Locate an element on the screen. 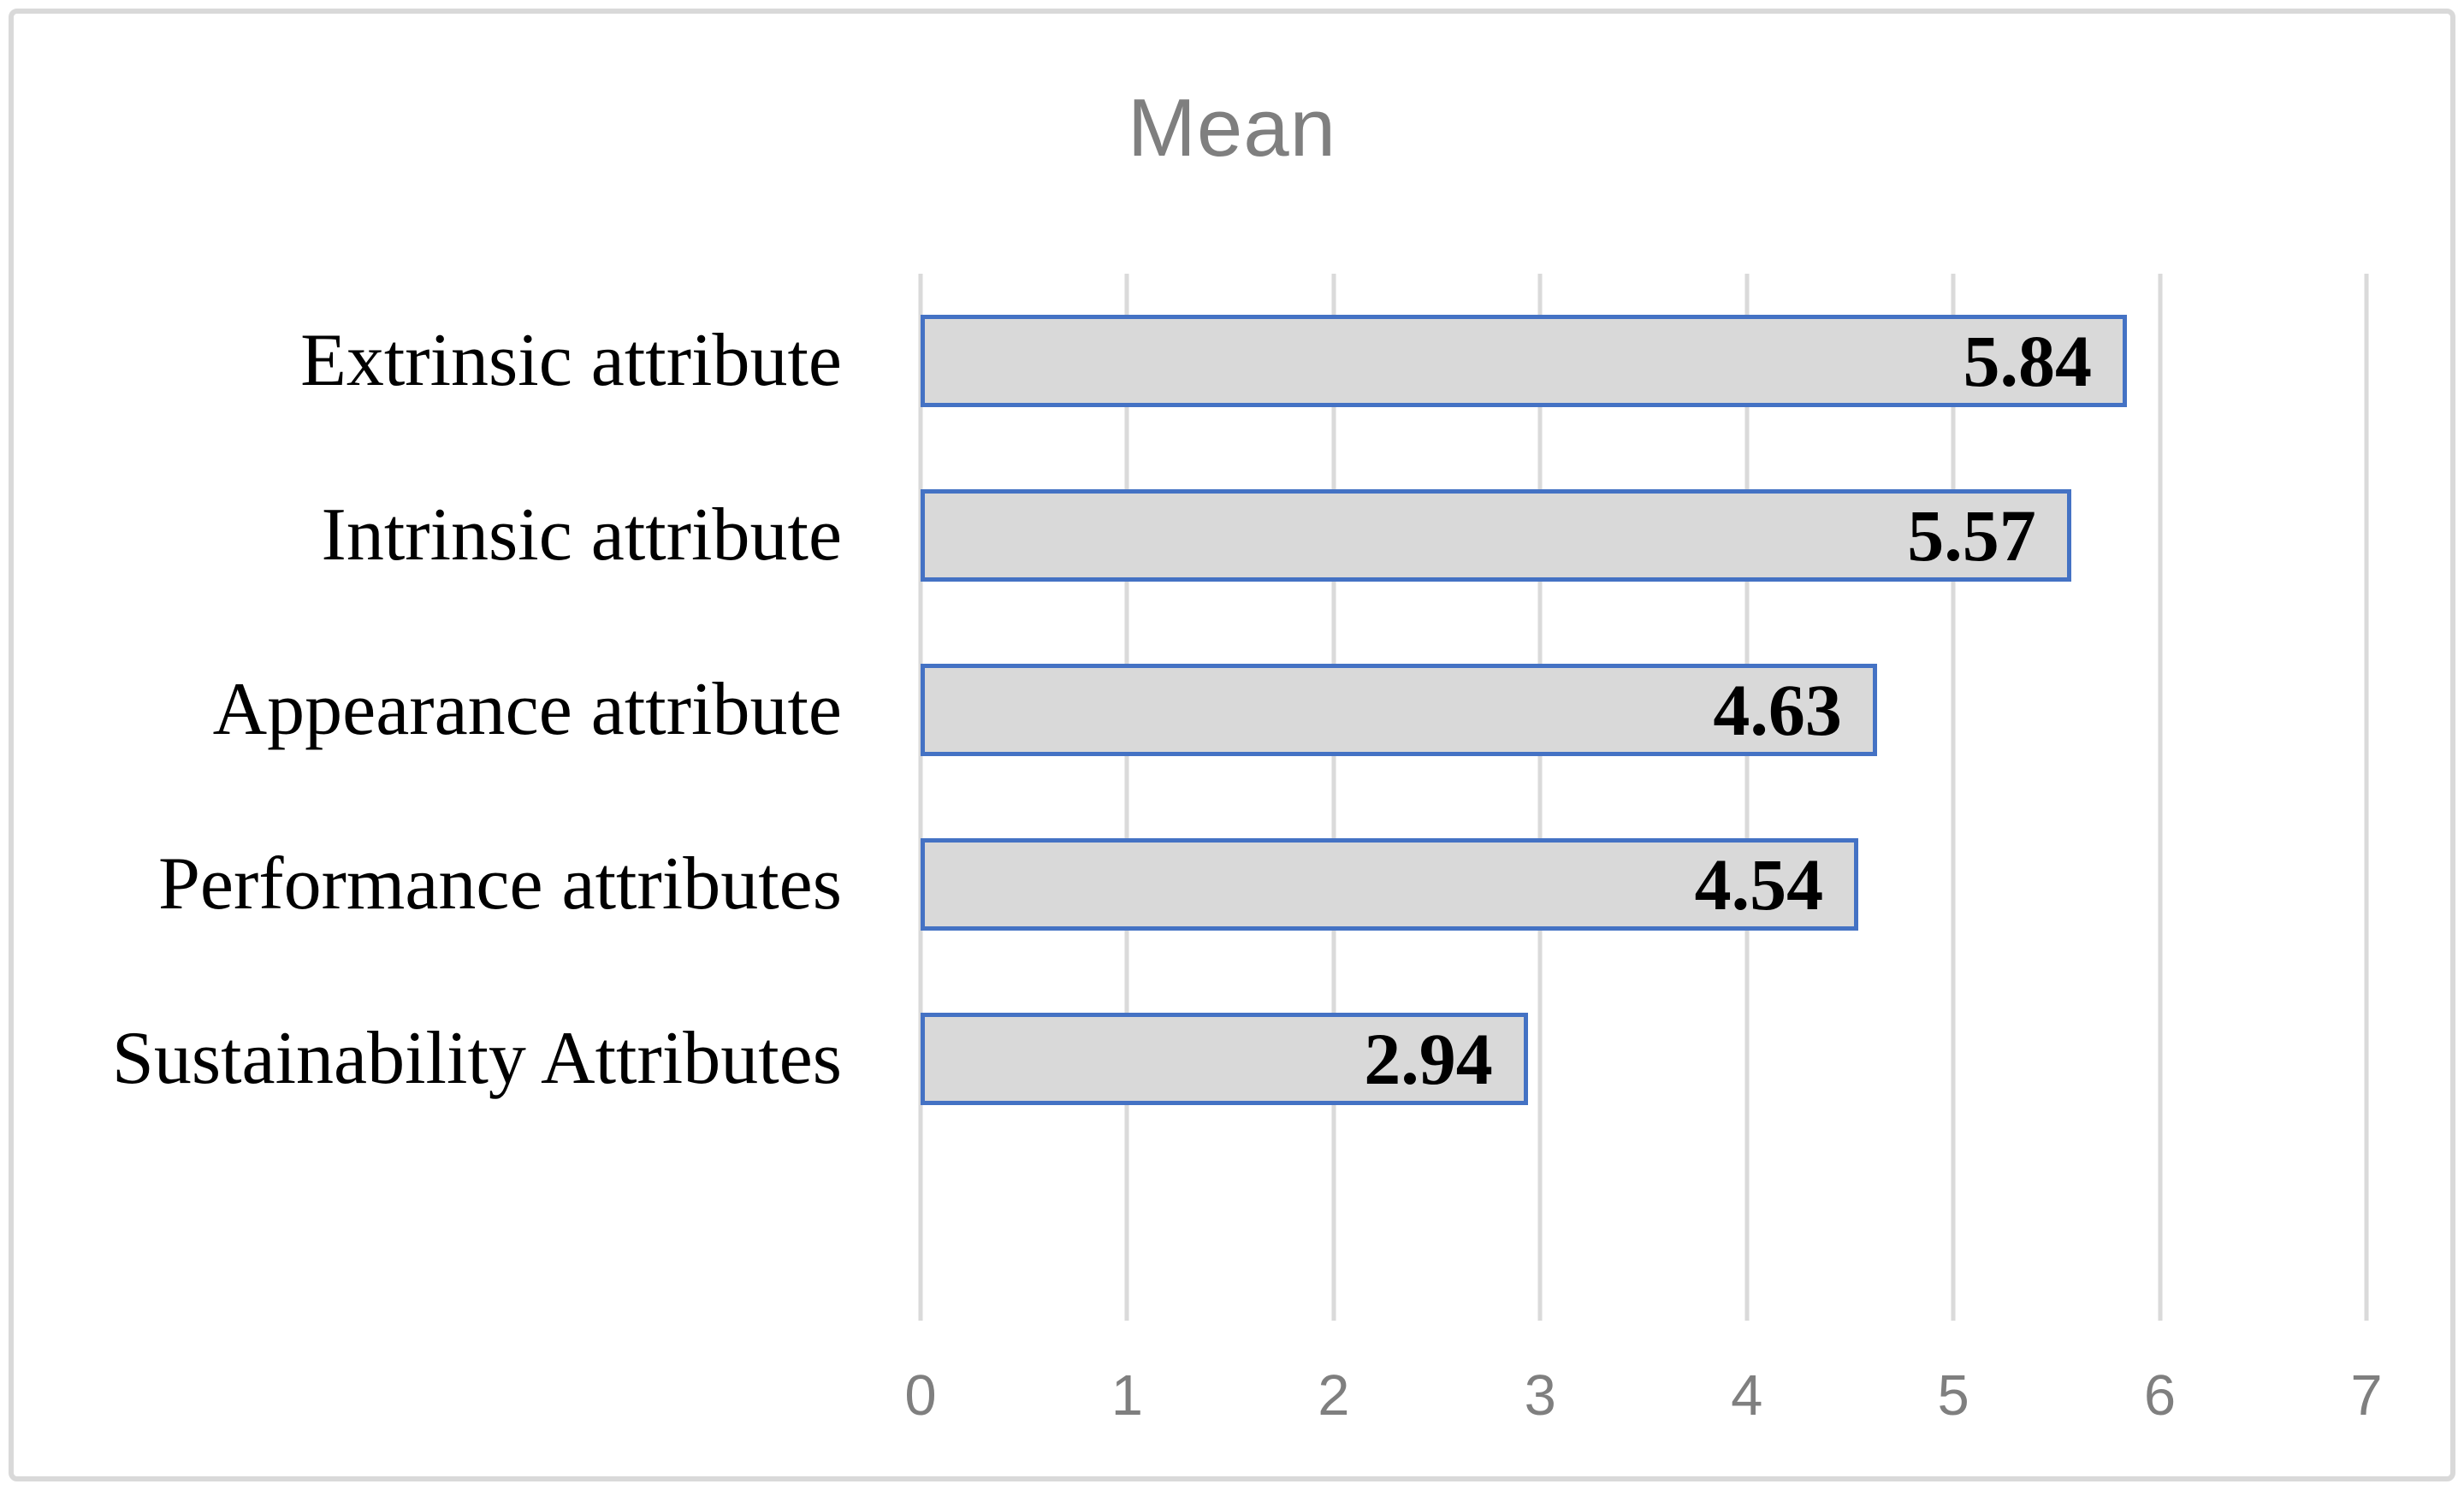  x-tick-label-4: 4 is located at coordinates (1747, 1396).